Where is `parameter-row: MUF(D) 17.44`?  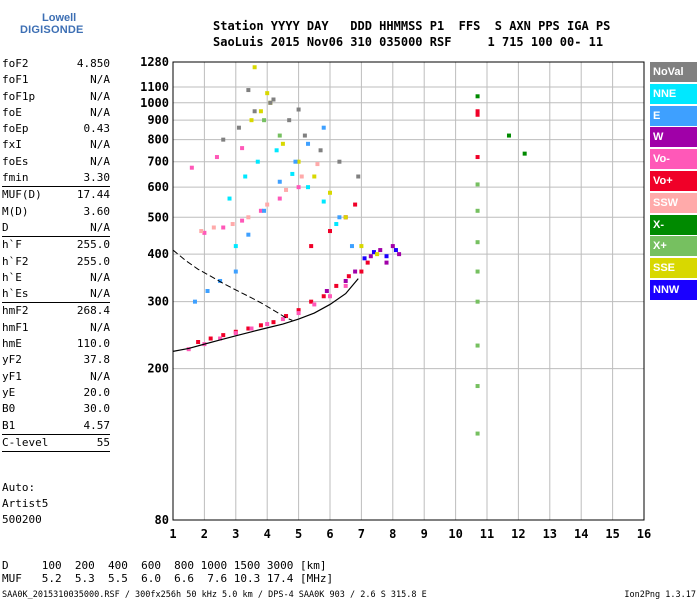
parameter-row: MUF(D) 17.44 is located at coordinates (56, 195).